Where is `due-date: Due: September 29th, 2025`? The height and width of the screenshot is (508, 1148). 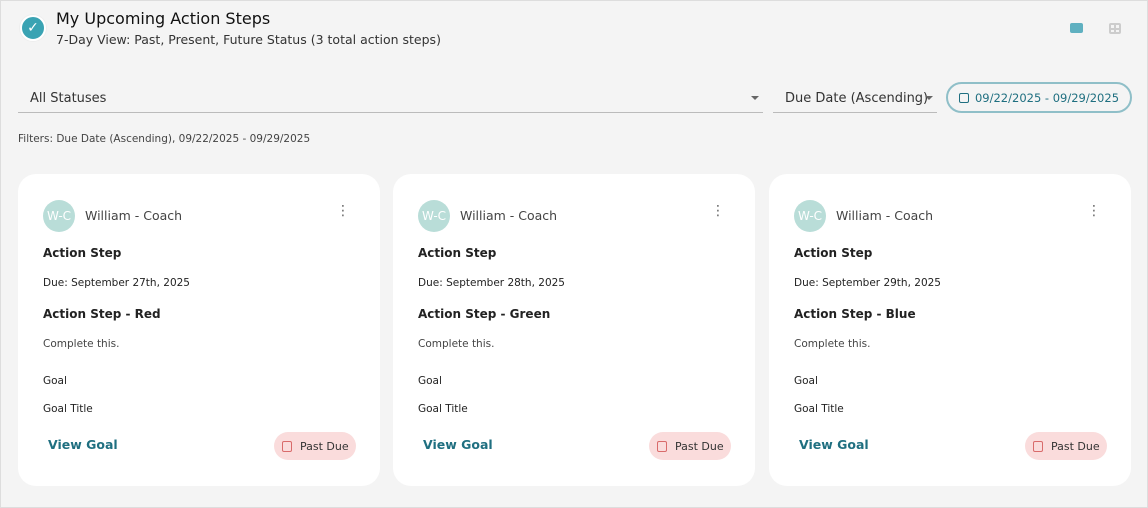 due-date: Due: September 29th, 2025 is located at coordinates (867, 283).